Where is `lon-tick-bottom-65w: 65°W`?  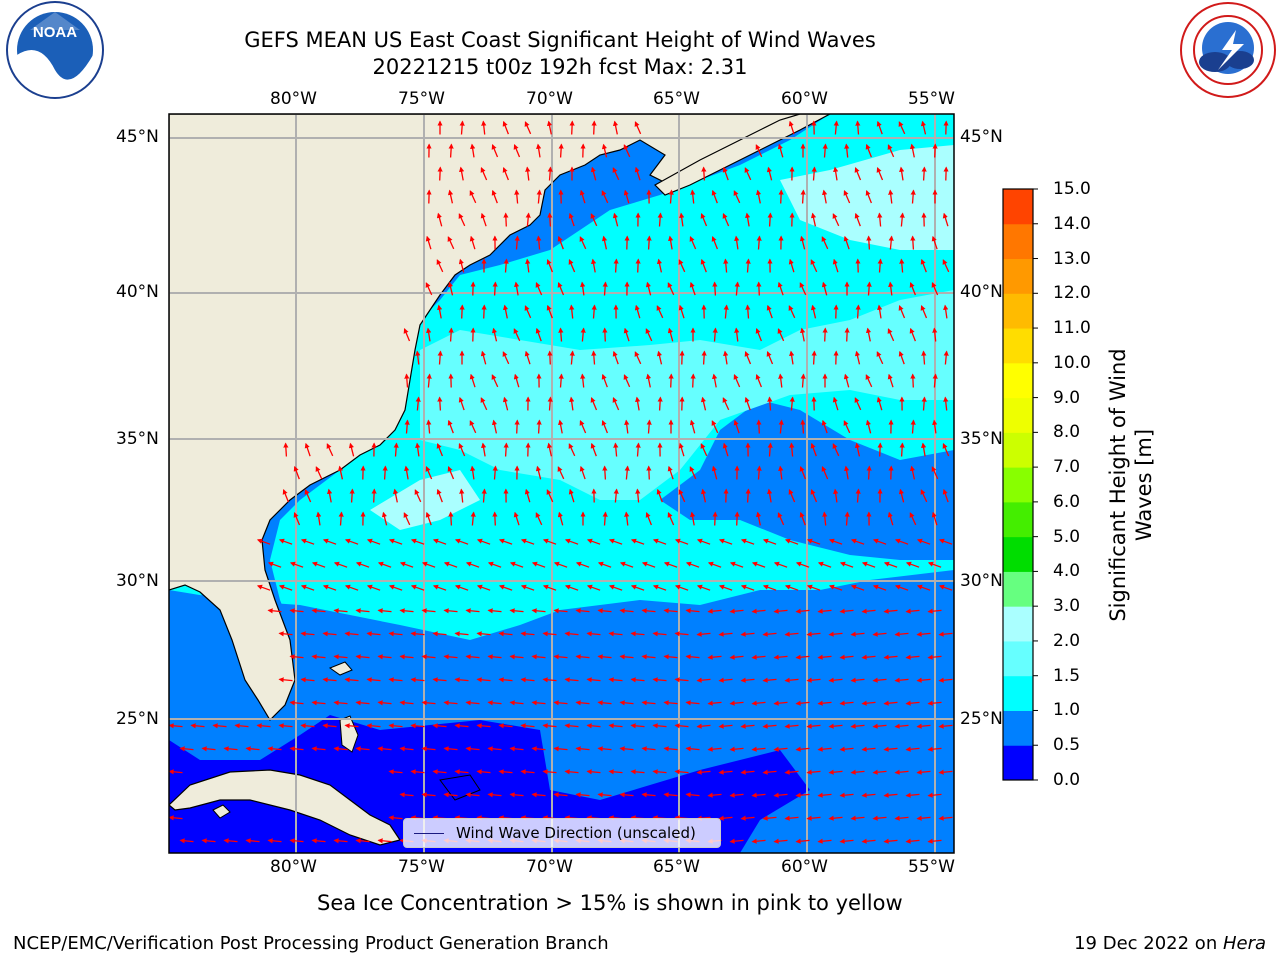
lon-tick-bottom-65w: 65°W is located at coordinates (676, 867).